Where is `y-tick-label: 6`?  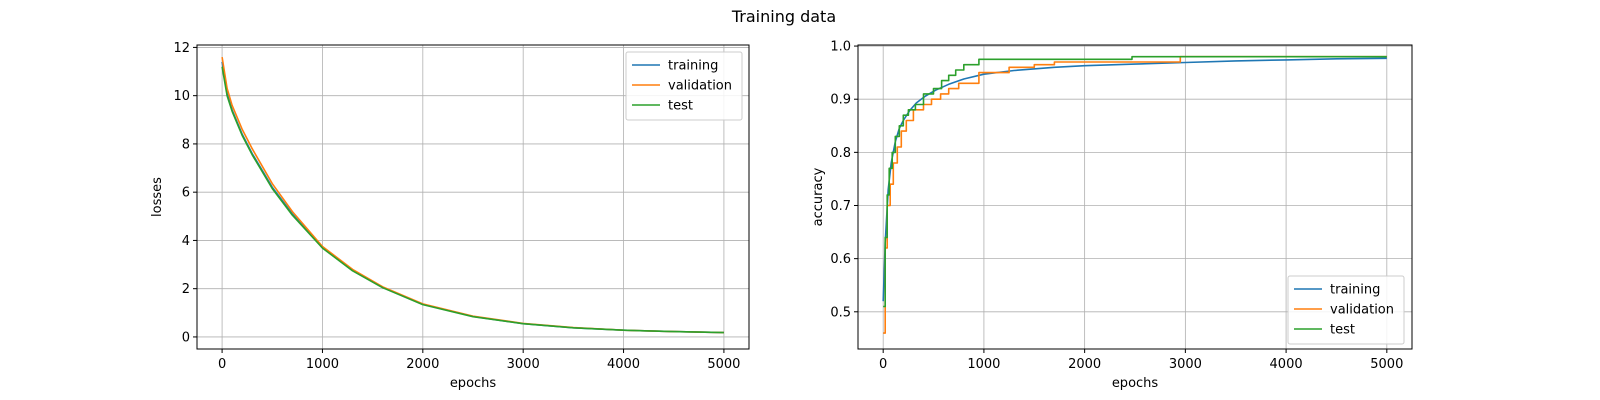
y-tick-label: 6 is located at coordinates (186, 193).